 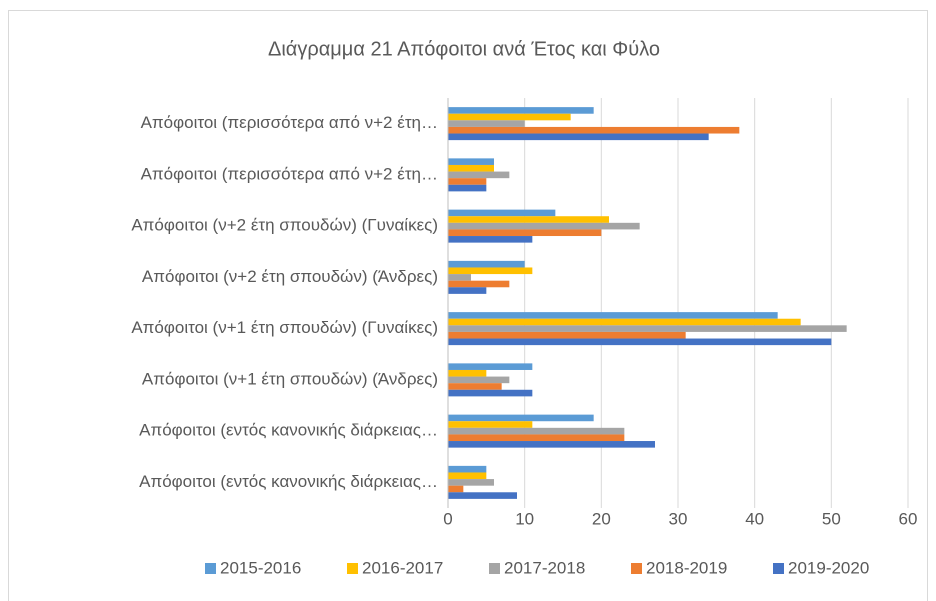 I want to click on chart-title: Διάγραμμα 21 Απόφοιτοι ανά Έτος και Φύλο, so click(x=464, y=49).